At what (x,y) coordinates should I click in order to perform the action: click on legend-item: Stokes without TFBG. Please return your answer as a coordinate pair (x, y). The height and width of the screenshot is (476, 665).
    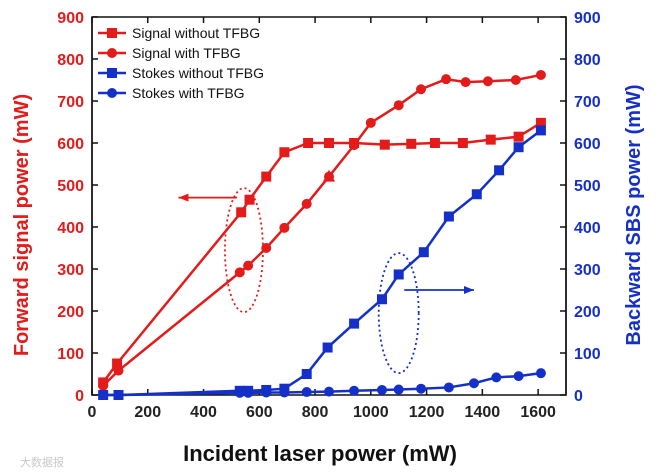
    Looking at the image, I should click on (181, 73).